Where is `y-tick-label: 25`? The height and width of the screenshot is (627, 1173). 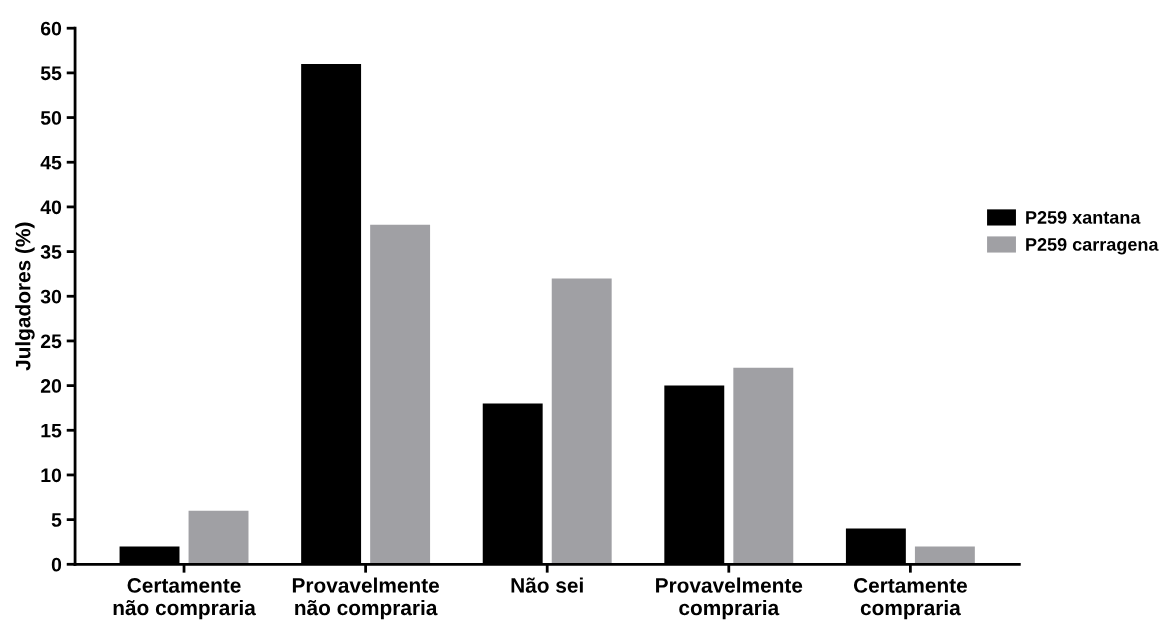
y-tick-label: 25 is located at coordinates (51, 341).